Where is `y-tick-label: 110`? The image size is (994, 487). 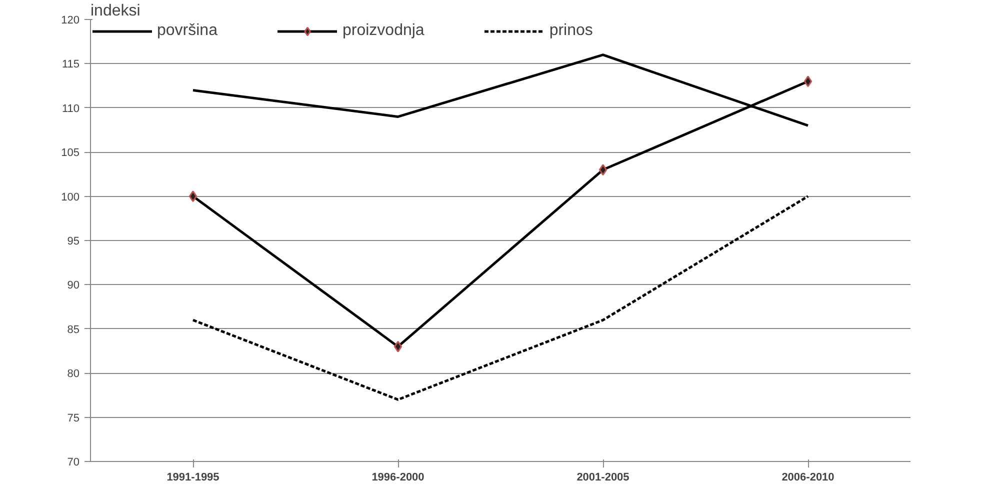 y-tick-label: 110 is located at coordinates (71, 108).